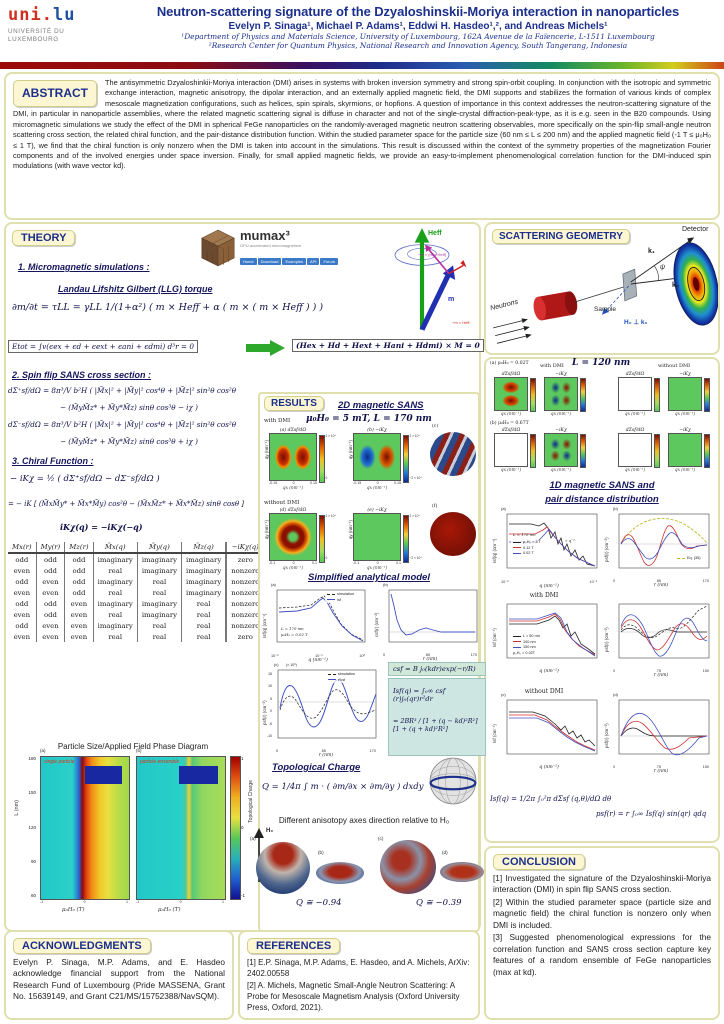 This screenshot has height=1024, width=724. I want to click on scattering-geometry-box: SCATTERING GEOMETRY, so click(602, 288).